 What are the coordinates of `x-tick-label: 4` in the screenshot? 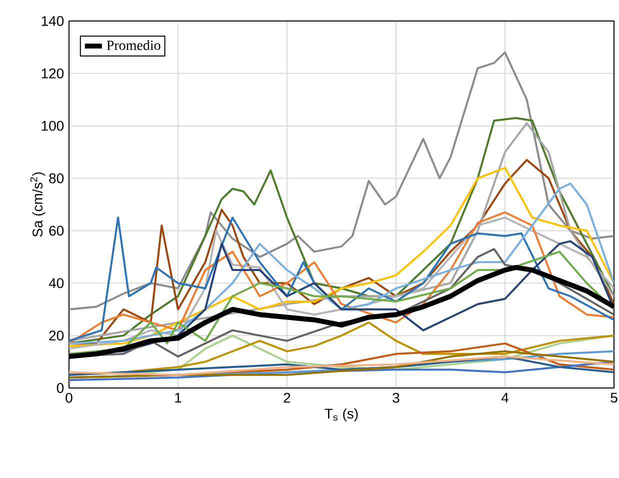 It's located at (504, 397).